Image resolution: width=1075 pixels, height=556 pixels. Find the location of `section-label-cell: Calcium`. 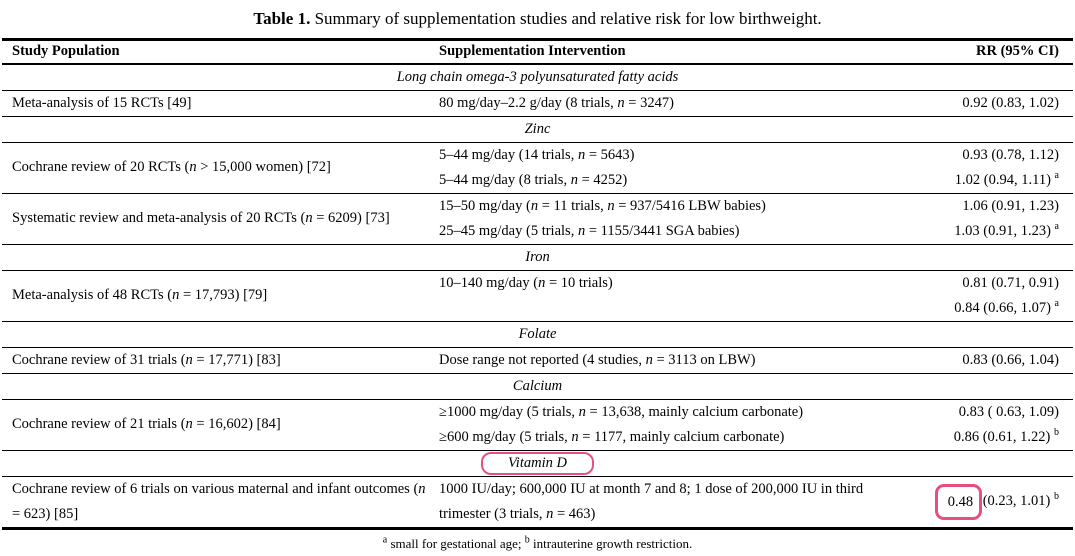

section-label-cell: Calcium is located at coordinates (537, 386).